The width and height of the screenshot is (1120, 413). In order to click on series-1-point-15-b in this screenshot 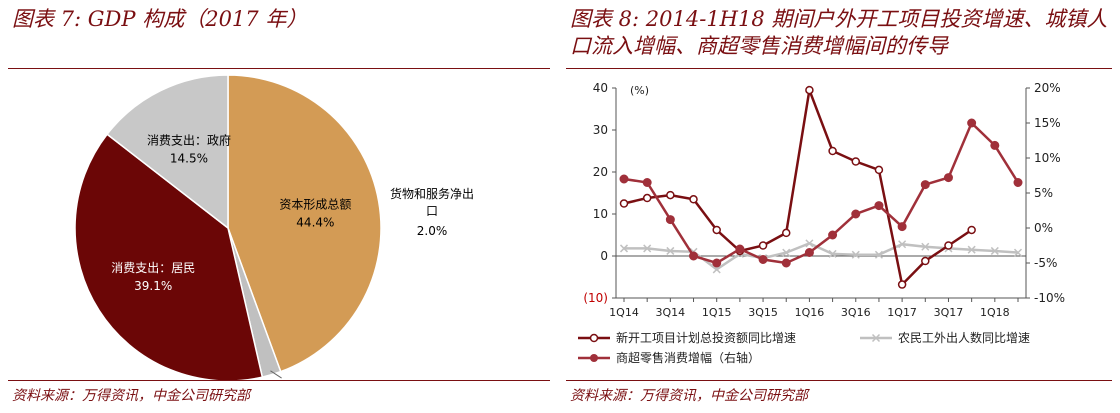, I will do `click(971, 249)`.